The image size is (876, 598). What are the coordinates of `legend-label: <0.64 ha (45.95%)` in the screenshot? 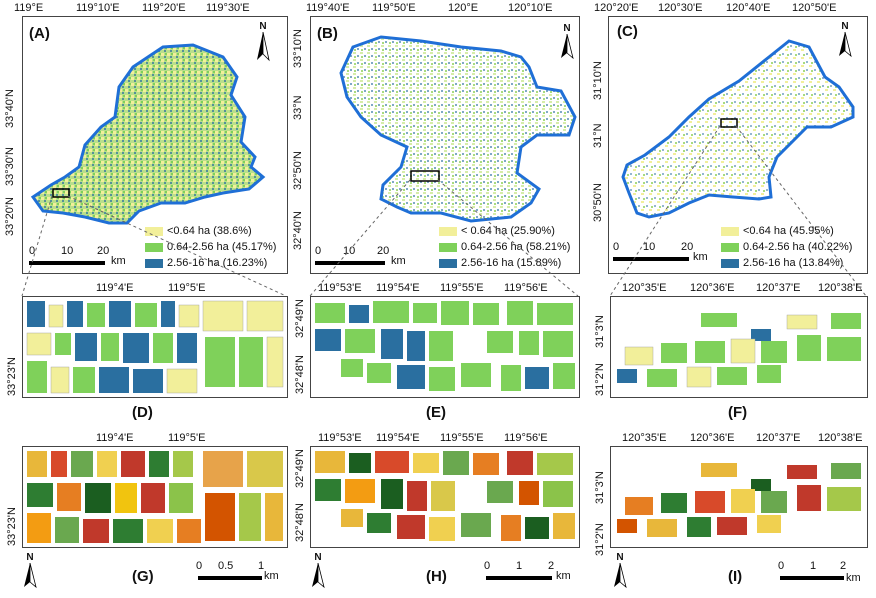 It's located at (788, 231).